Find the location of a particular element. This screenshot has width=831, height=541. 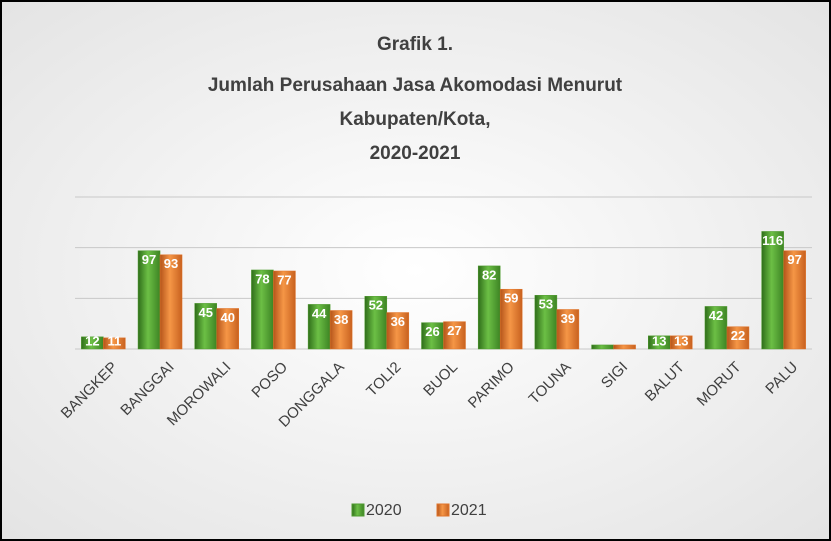

chart-title: 2020-2021 is located at coordinates (415, 153).